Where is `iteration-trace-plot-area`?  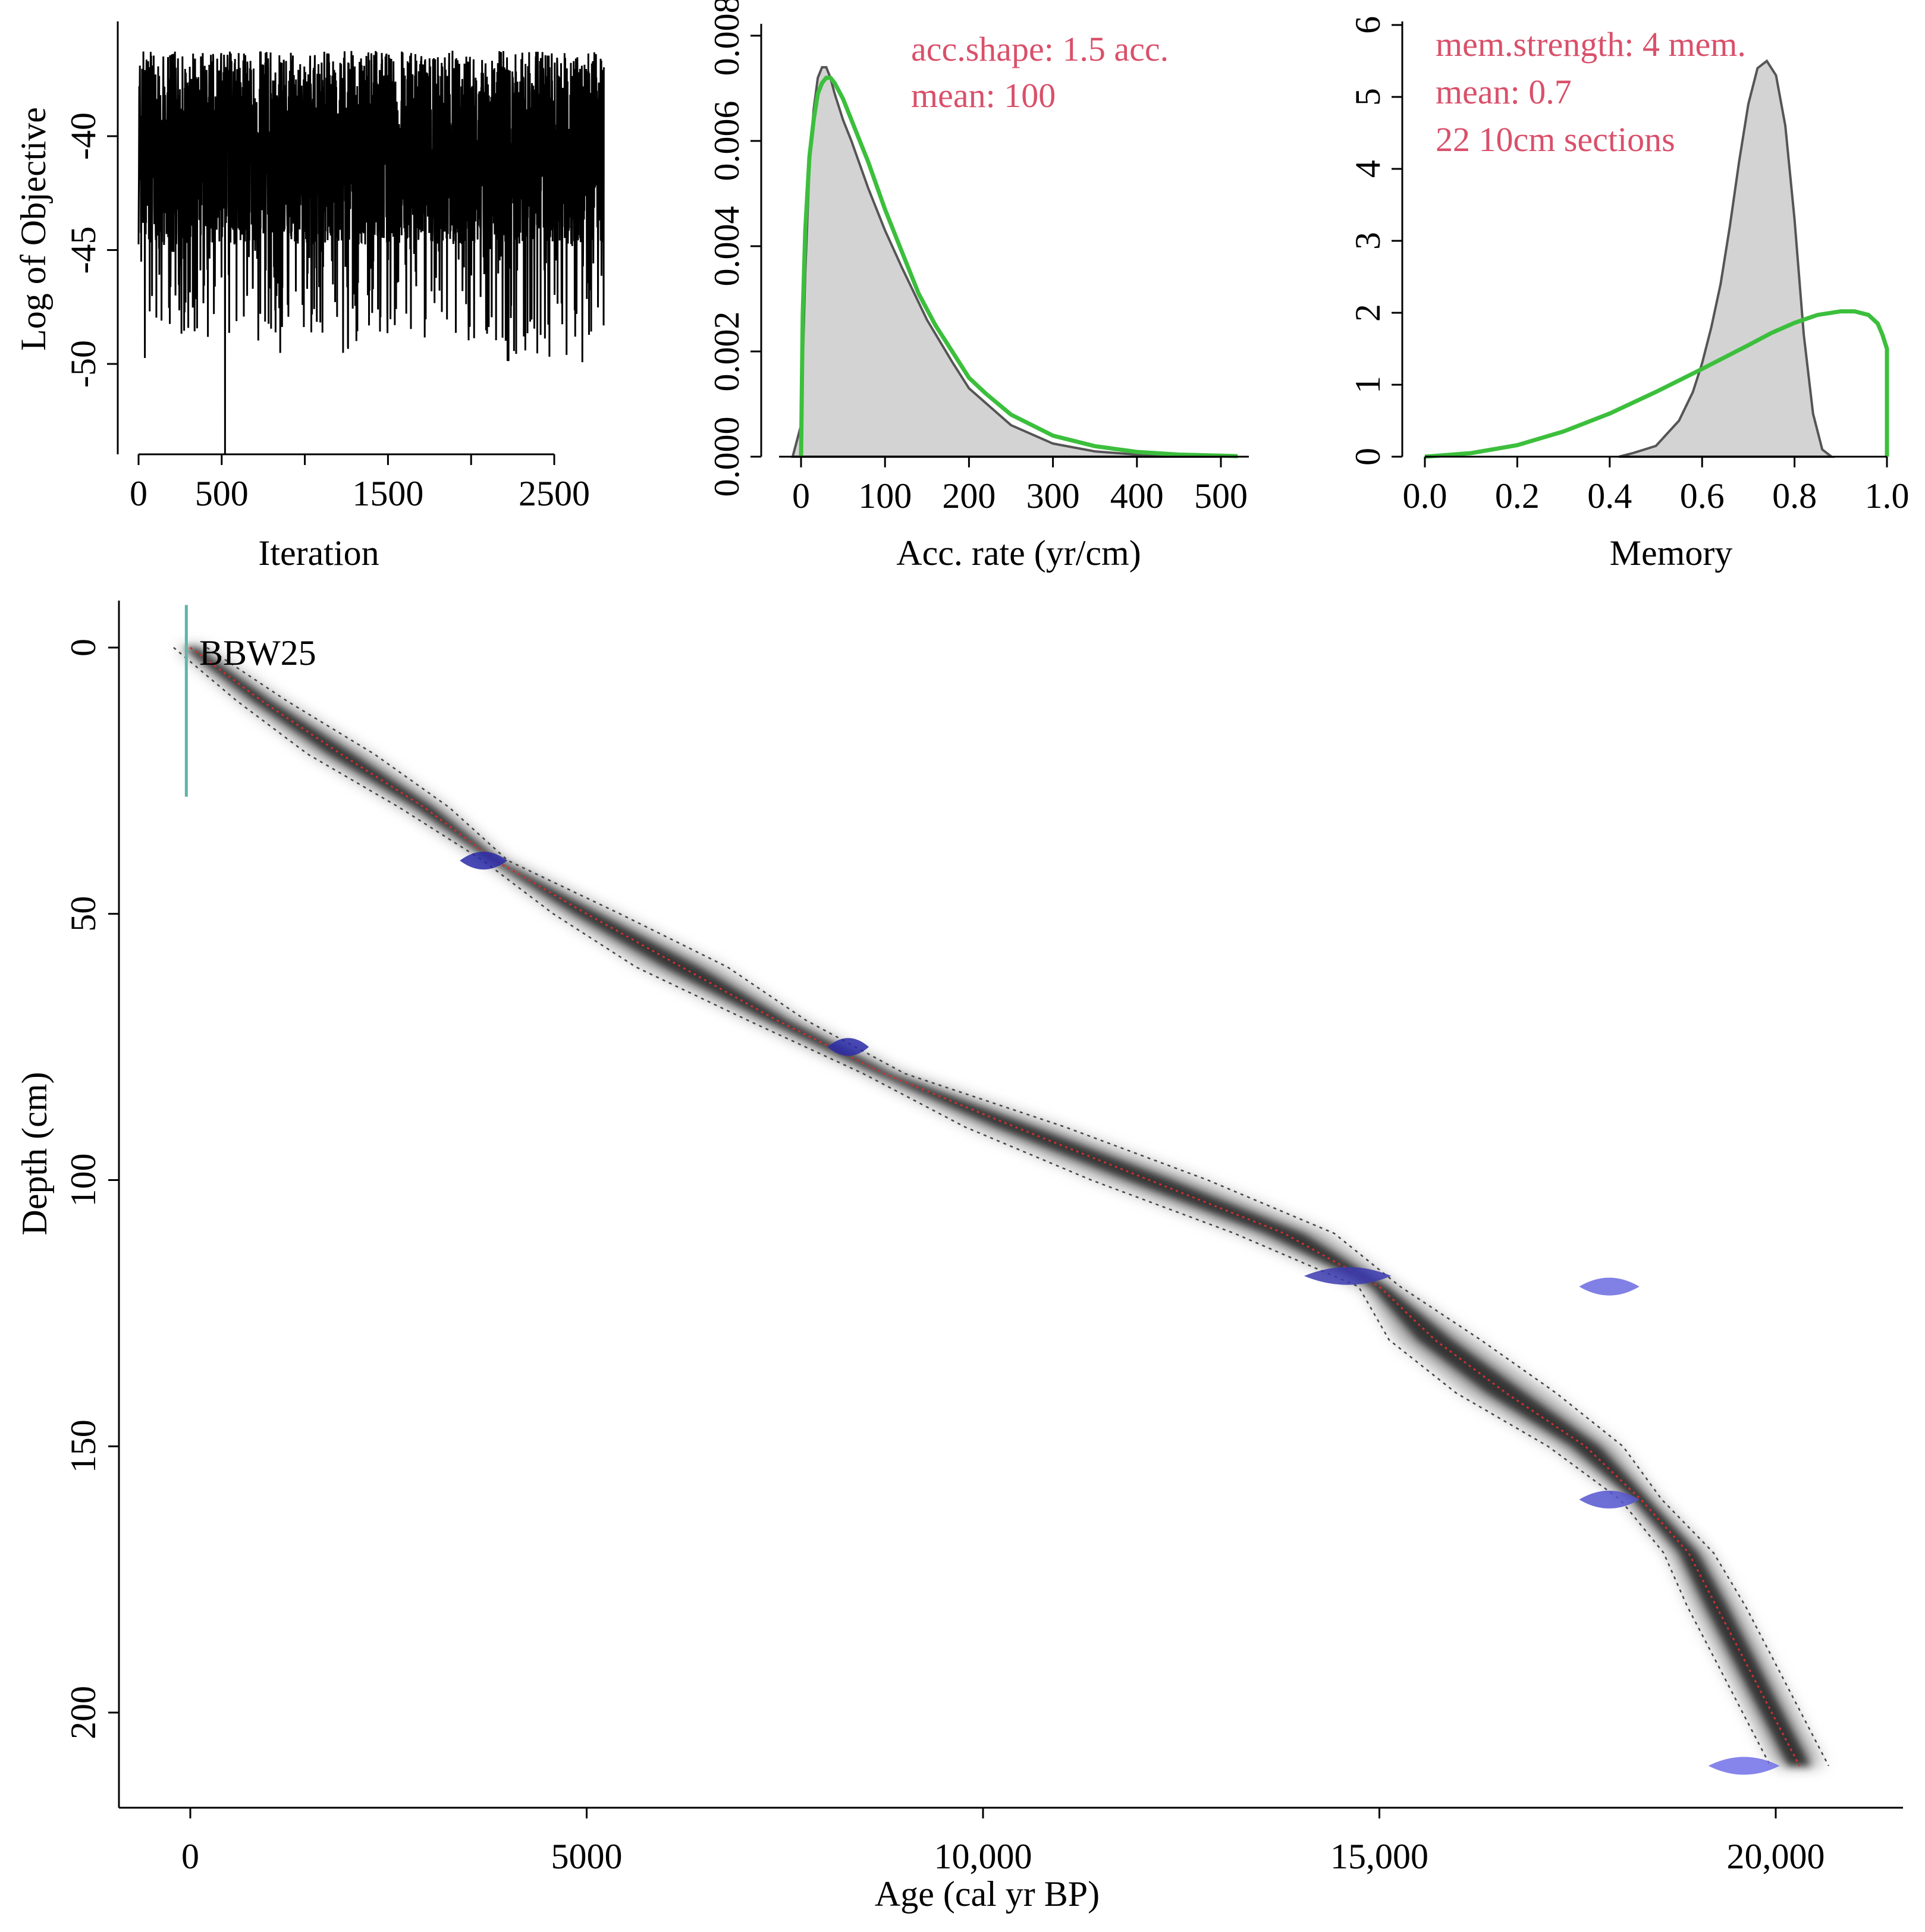 iteration-trace-plot-area is located at coordinates (371, 253).